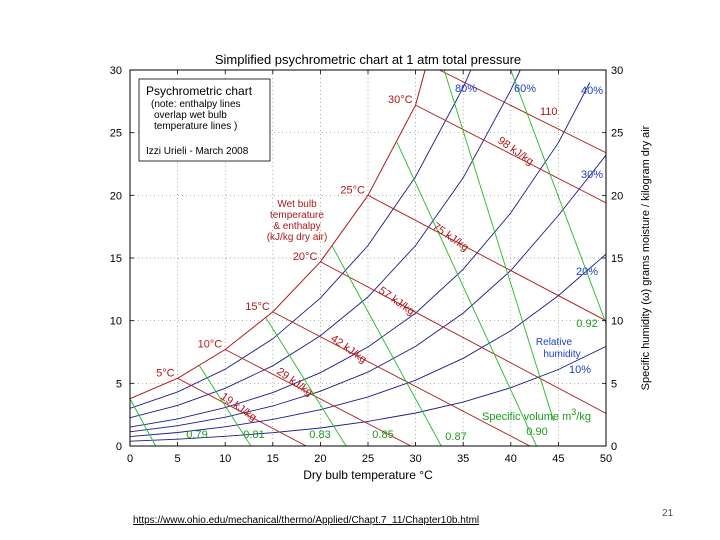  Describe the element at coordinates (549, 112) in the screenshot. I see `enthalpy-label: 110` at that location.